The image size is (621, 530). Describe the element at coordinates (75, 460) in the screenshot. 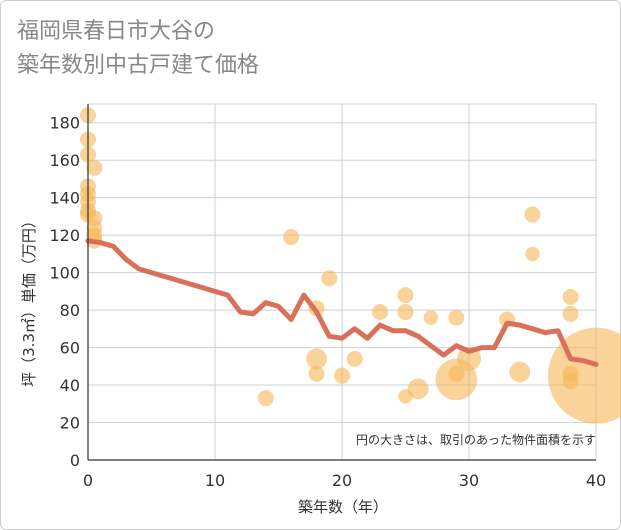

I see `y-tick-label: 0` at that location.